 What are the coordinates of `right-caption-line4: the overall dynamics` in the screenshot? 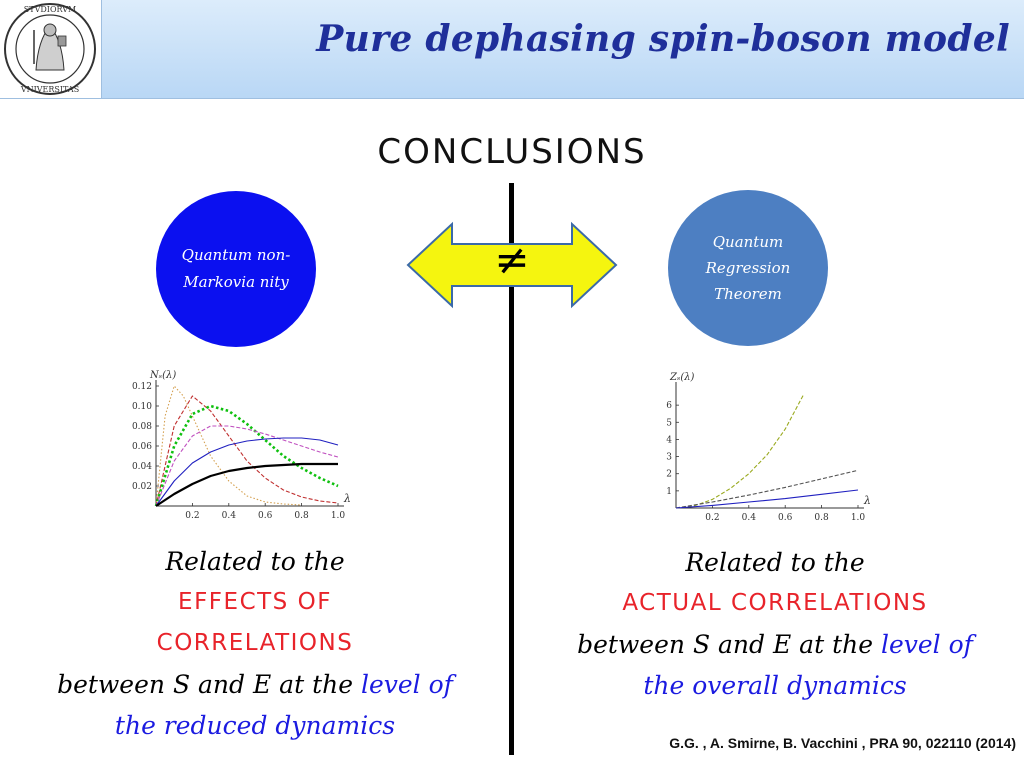 It's located at (775, 685).